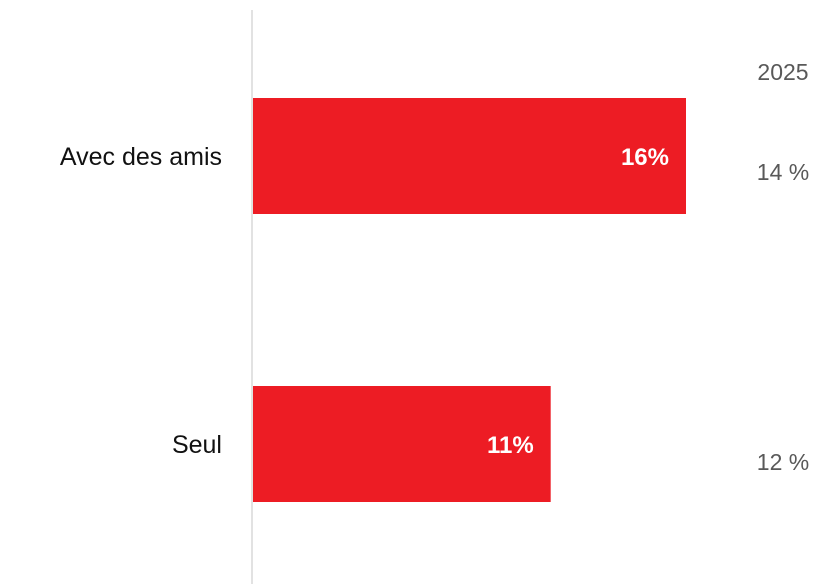  What do you see at coordinates (783, 462) in the screenshot?
I see `comparison-value: 12 %` at bounding box center [783, 462].